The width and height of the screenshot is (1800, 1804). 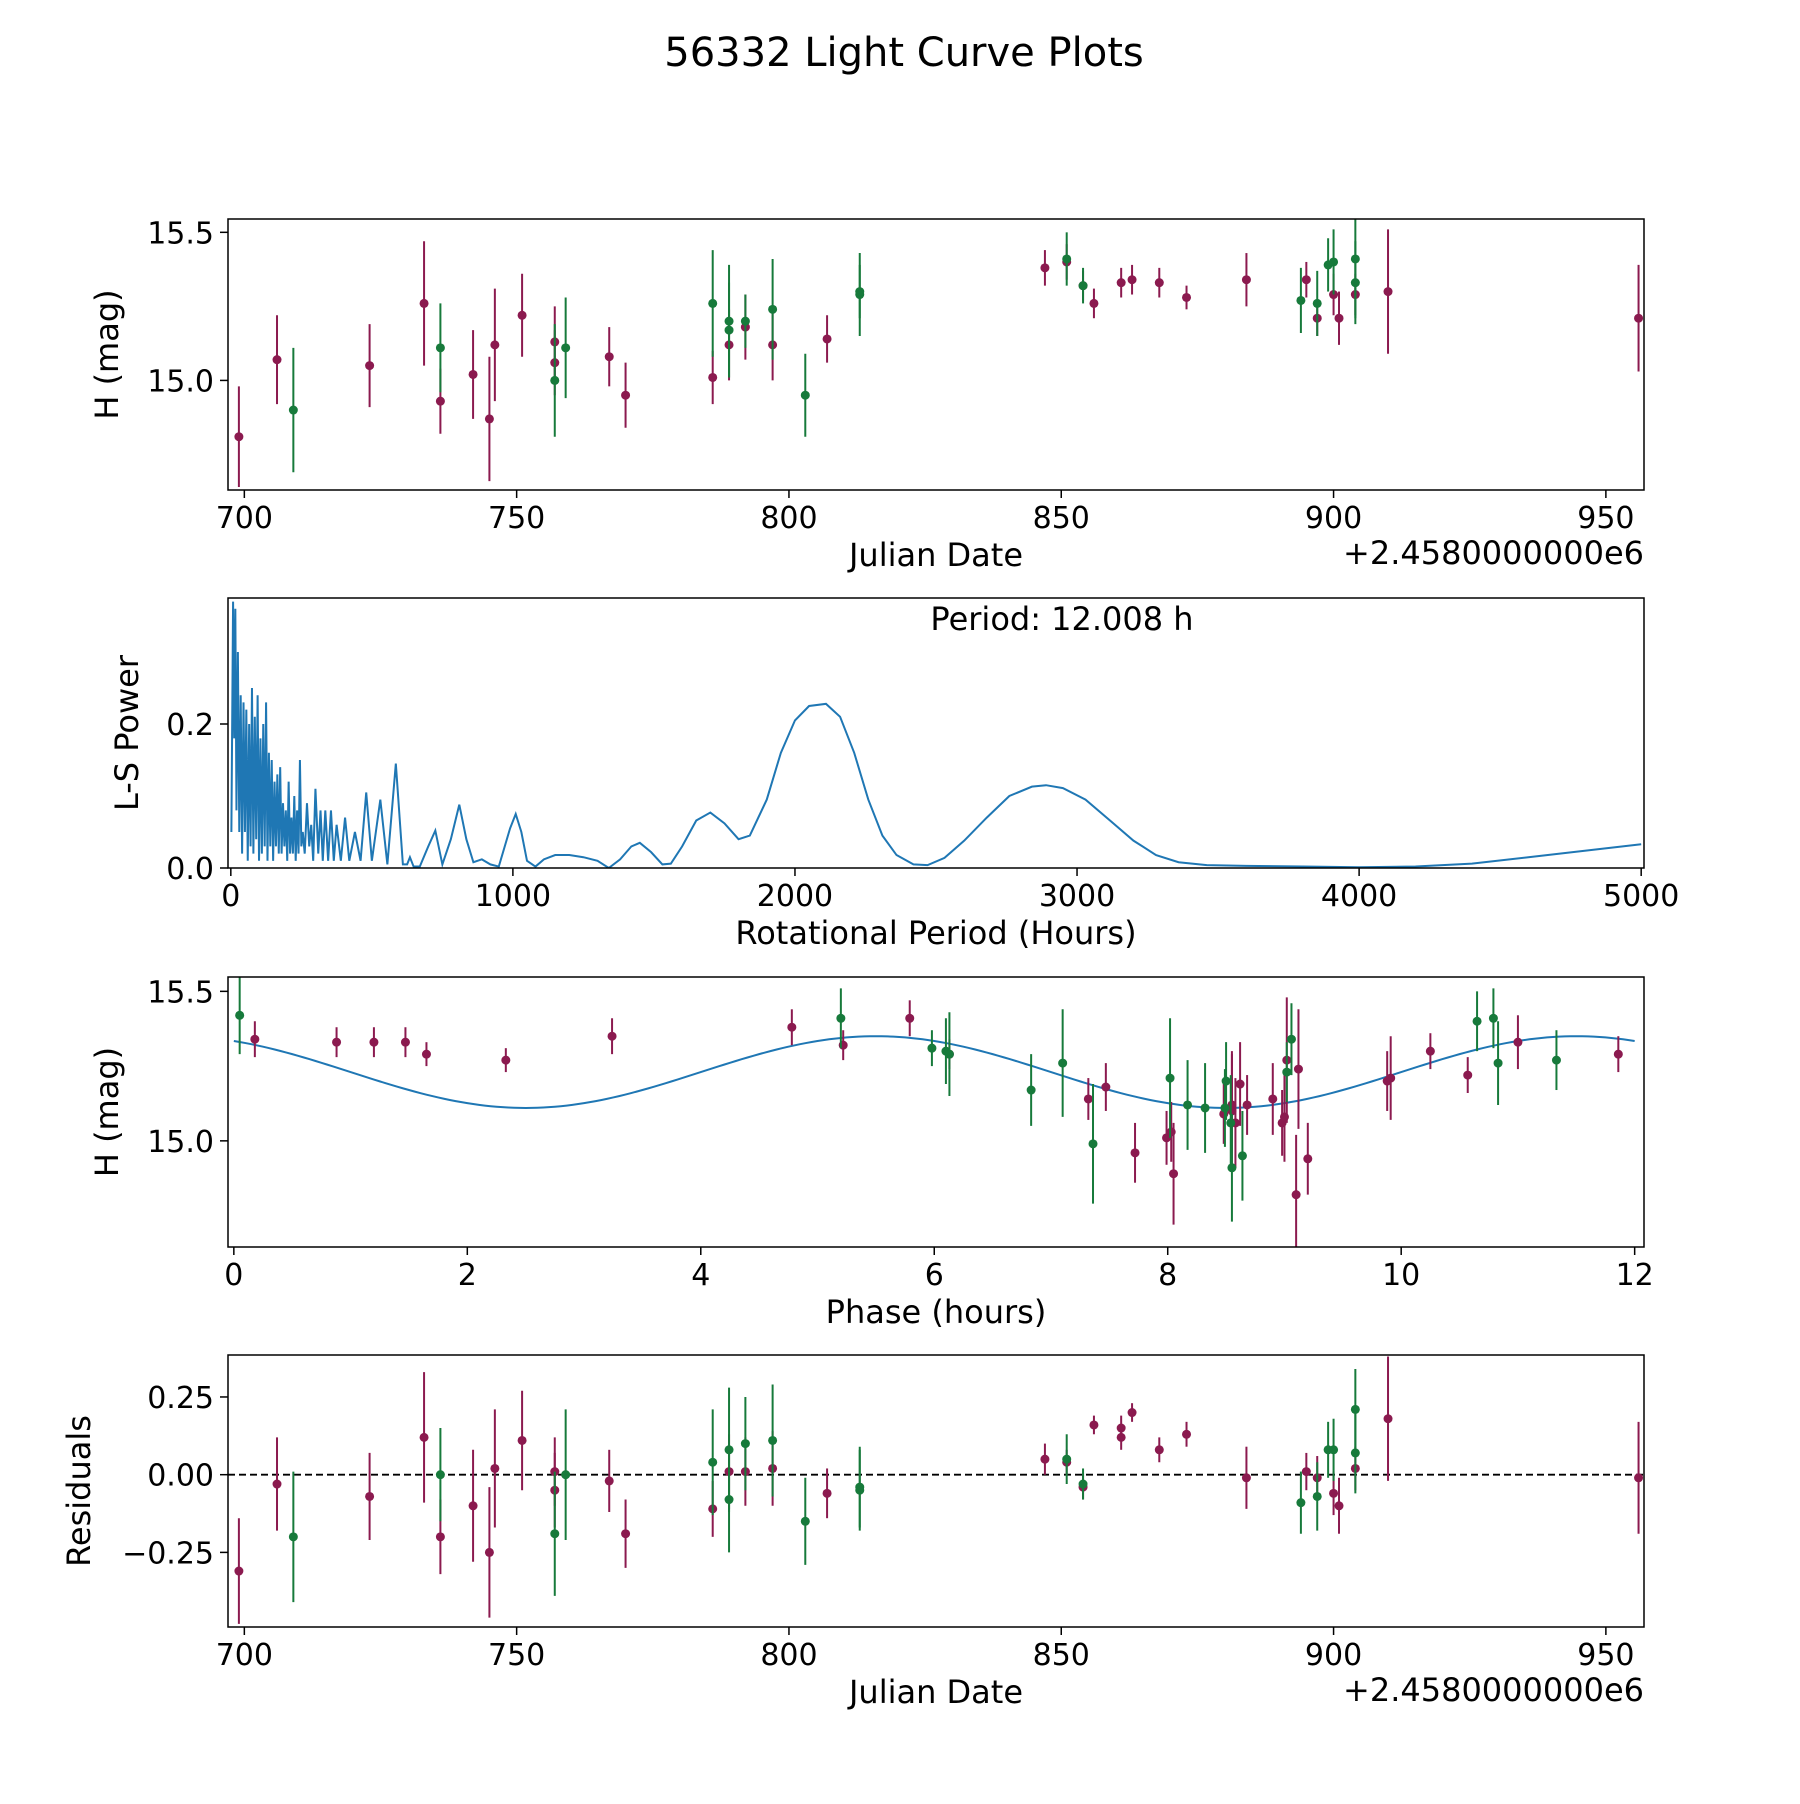 I want to click on periodogram-xtick-label: 0, so click(x=230, y=896).